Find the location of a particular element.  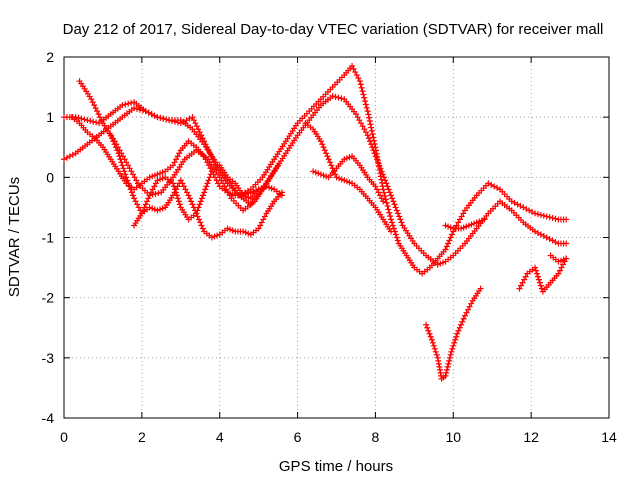

y-tick-label: 0 is located at coordinates (50, 177).